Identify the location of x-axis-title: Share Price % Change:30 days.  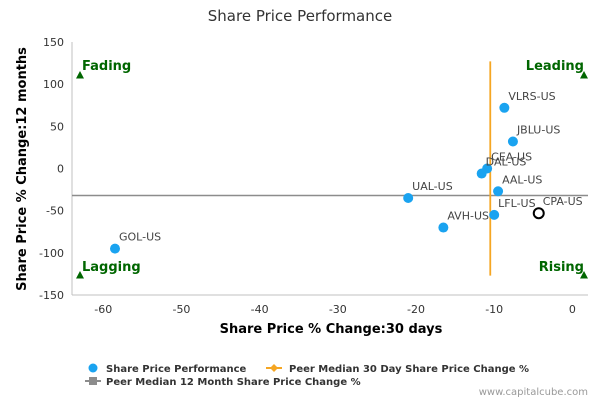
(331, 329).